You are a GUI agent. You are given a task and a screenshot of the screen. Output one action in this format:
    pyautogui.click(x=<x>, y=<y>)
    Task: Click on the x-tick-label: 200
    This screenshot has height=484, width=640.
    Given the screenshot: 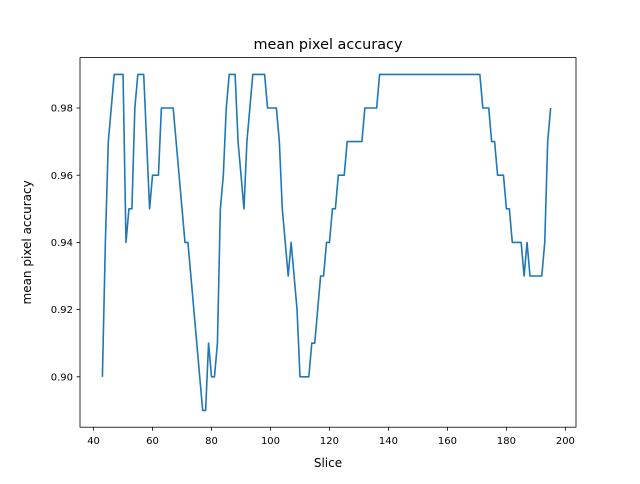 What is the action you would take?
    pyautogui.click(x=565, y=441)
    